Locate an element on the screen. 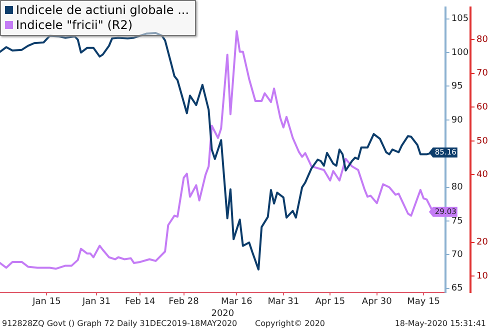  x-axis-title: 2020 is located at coordinates (222, 313).